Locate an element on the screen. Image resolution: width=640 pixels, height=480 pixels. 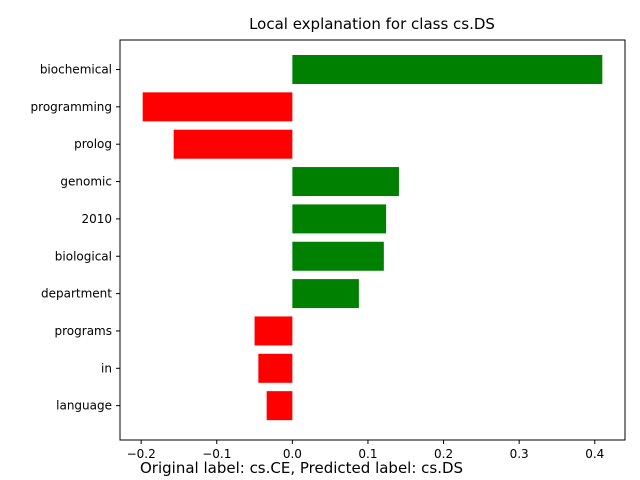
bar-genomic is located at coordinates (345, 182).